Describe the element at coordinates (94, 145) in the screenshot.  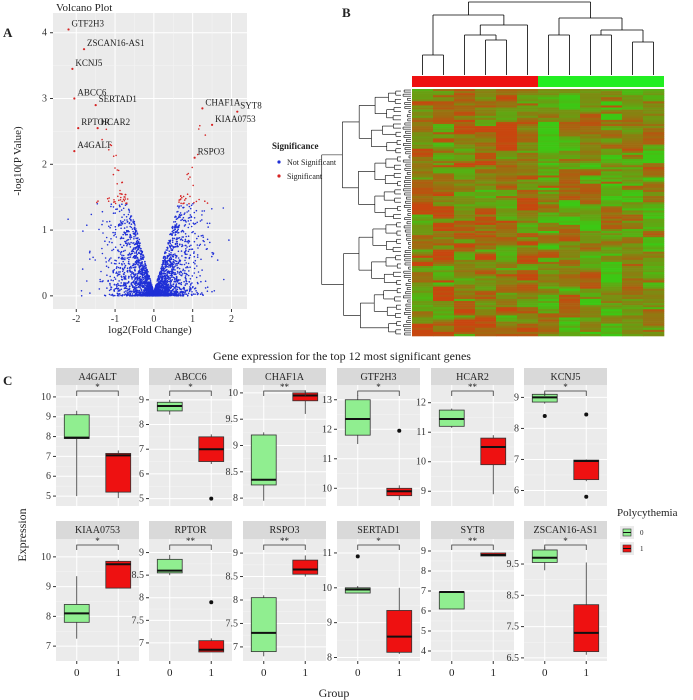
I see `volcano-gene-label: A4GALT` at that location.